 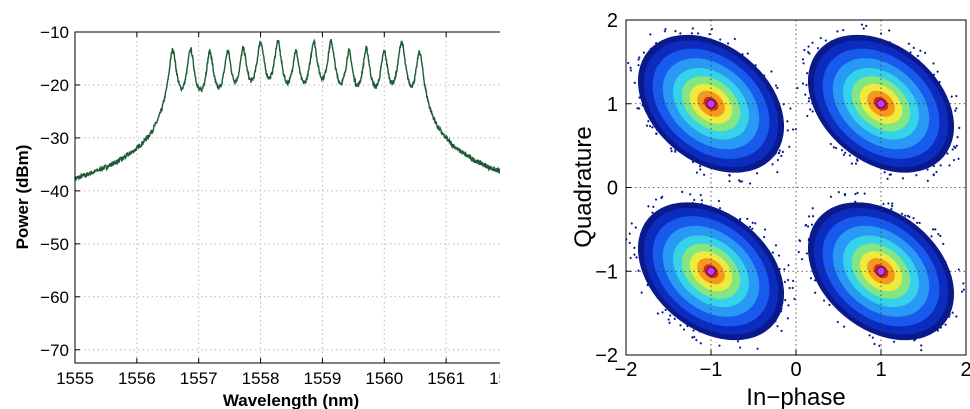 I want to click on y-axis-title: Power (dBm), so click(x=22, y=197).